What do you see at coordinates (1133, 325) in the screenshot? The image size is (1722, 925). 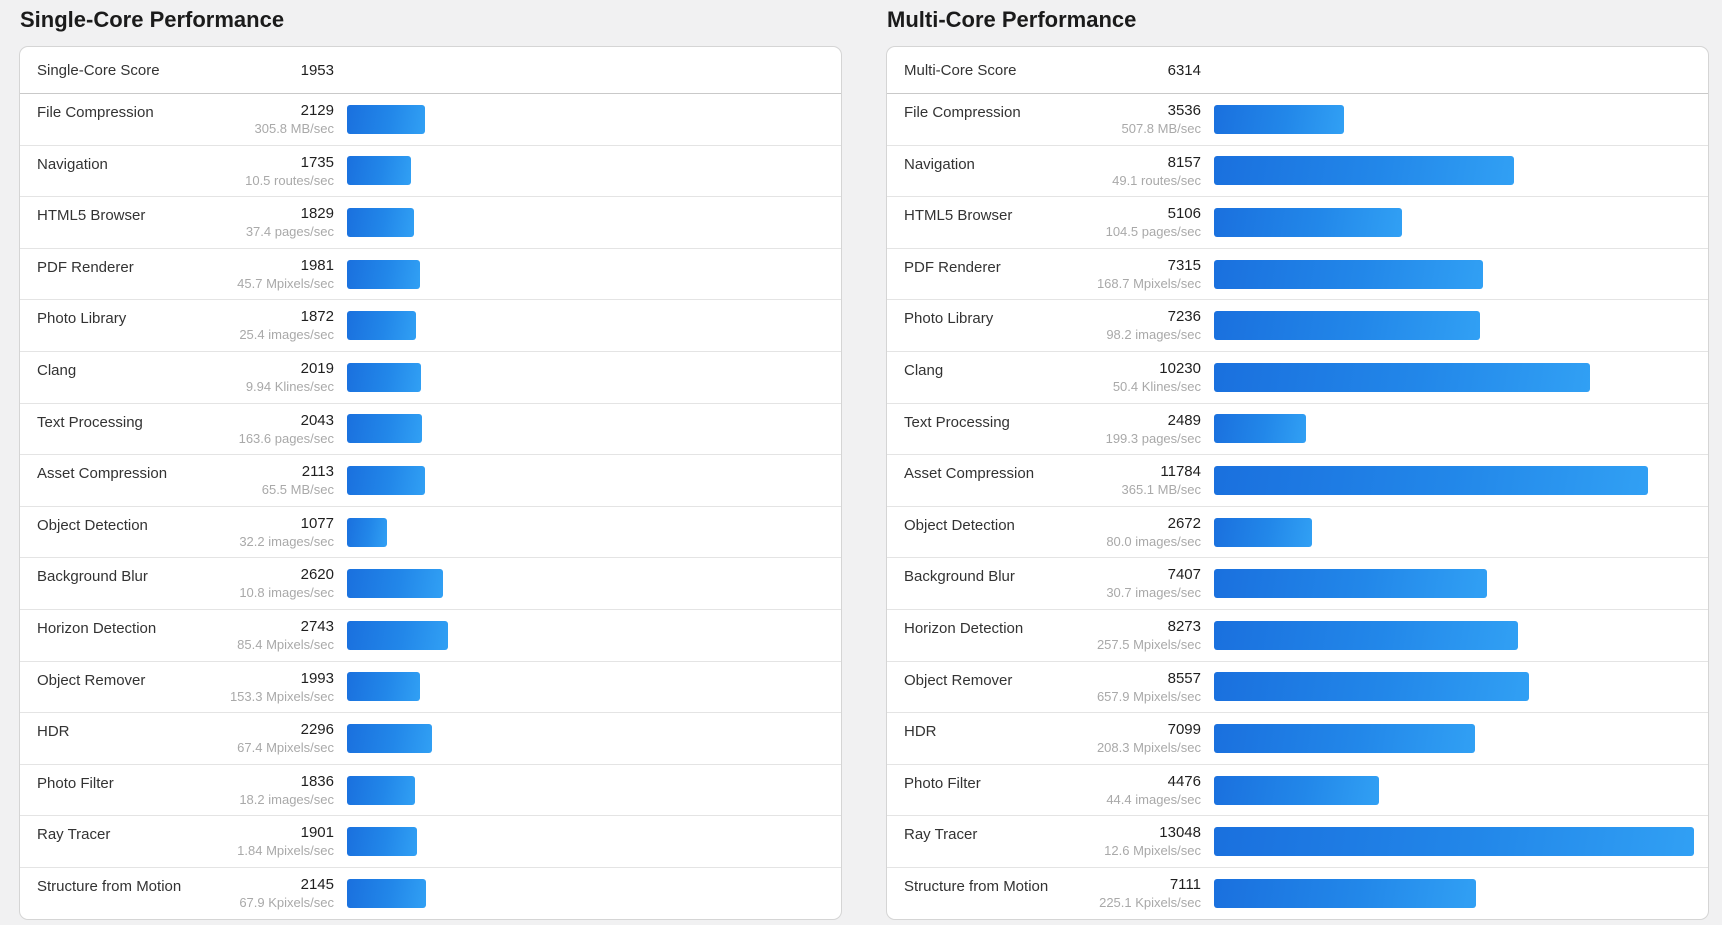 I see `benchmark-score-block: 7236 98.2 images/sec` at bounding box center [1133, 325].